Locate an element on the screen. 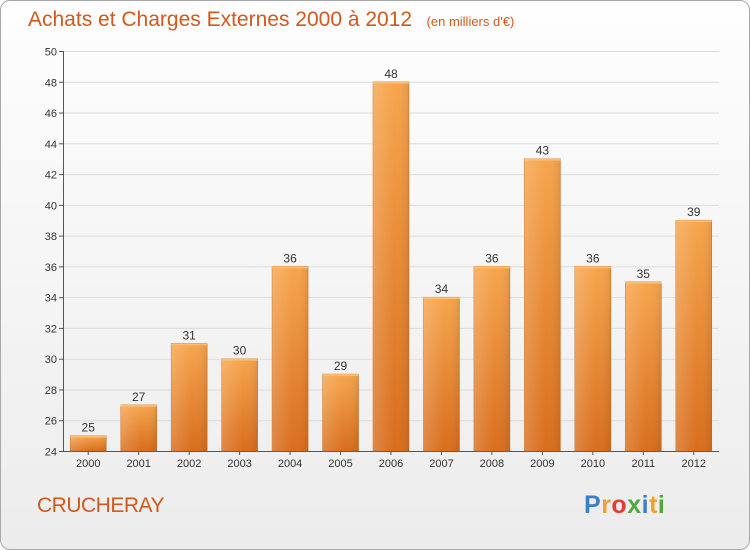 The height and width of the screenshot is (550, 750). x-tick-label: 2005 is located at coordinates (340, 464).